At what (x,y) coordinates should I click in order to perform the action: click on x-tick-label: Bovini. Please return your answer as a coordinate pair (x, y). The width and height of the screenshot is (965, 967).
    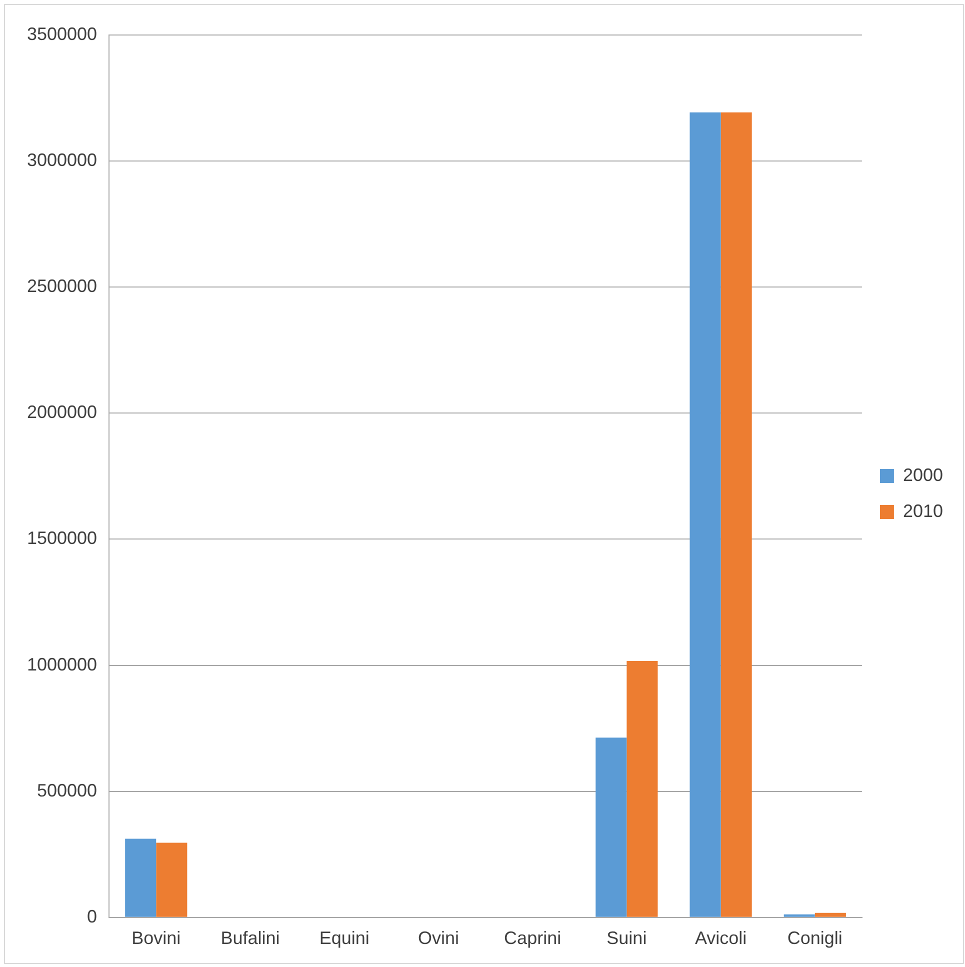
    Looking at the image, I should click on (156, 938).